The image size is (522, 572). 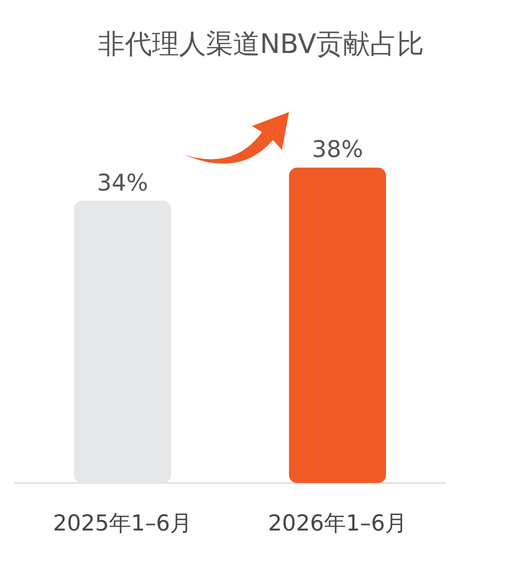 What do you see at coordinates (337, 524) in the screenshot?
I see `x-tick-label: 2026年1–6月` at bounding box center [337, 524].